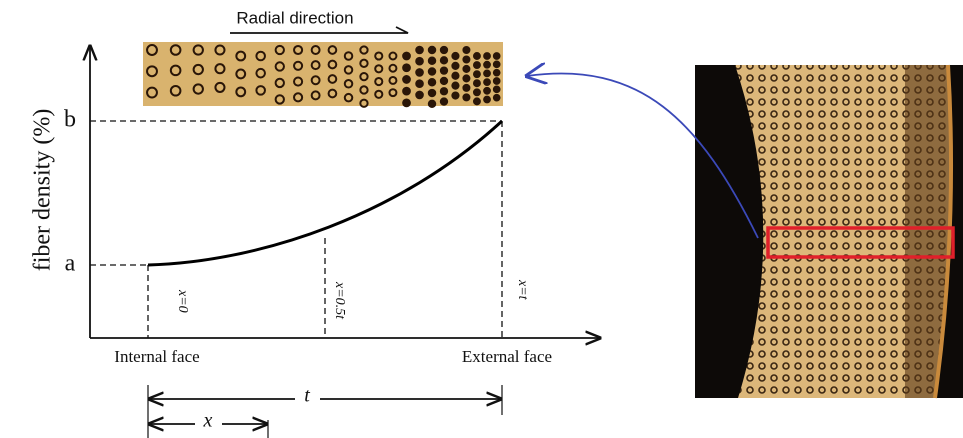 The width and height of the screenshot is (963, 438). Describe the element at coordinates (643, 156) in the screenshot. I see `link-arrow` at that location.